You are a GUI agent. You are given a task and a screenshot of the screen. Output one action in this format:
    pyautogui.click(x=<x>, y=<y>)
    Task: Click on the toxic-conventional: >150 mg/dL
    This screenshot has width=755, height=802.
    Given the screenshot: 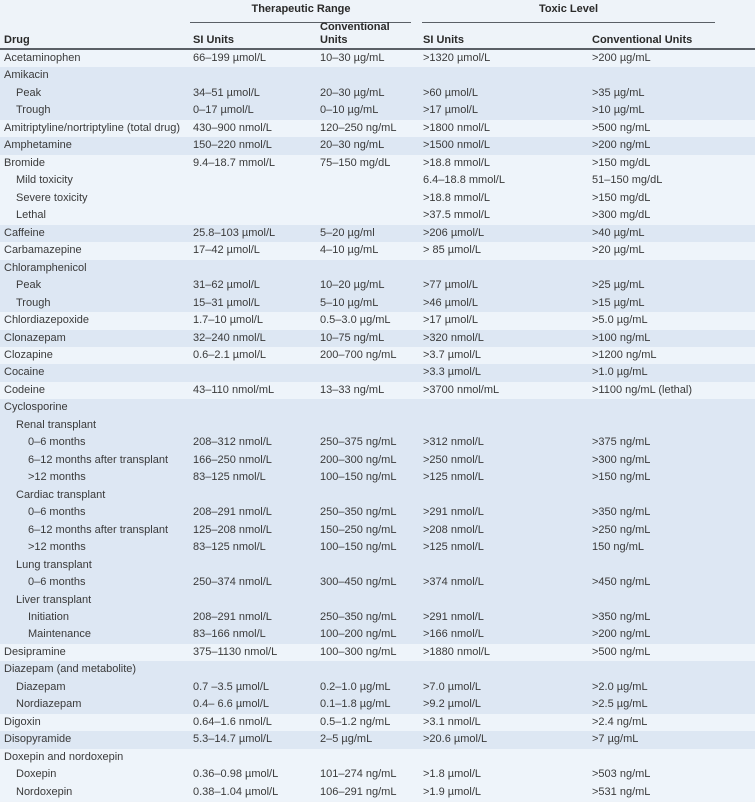 What is the action you would take?
    pyautogui.click(x=621, y=197)
    